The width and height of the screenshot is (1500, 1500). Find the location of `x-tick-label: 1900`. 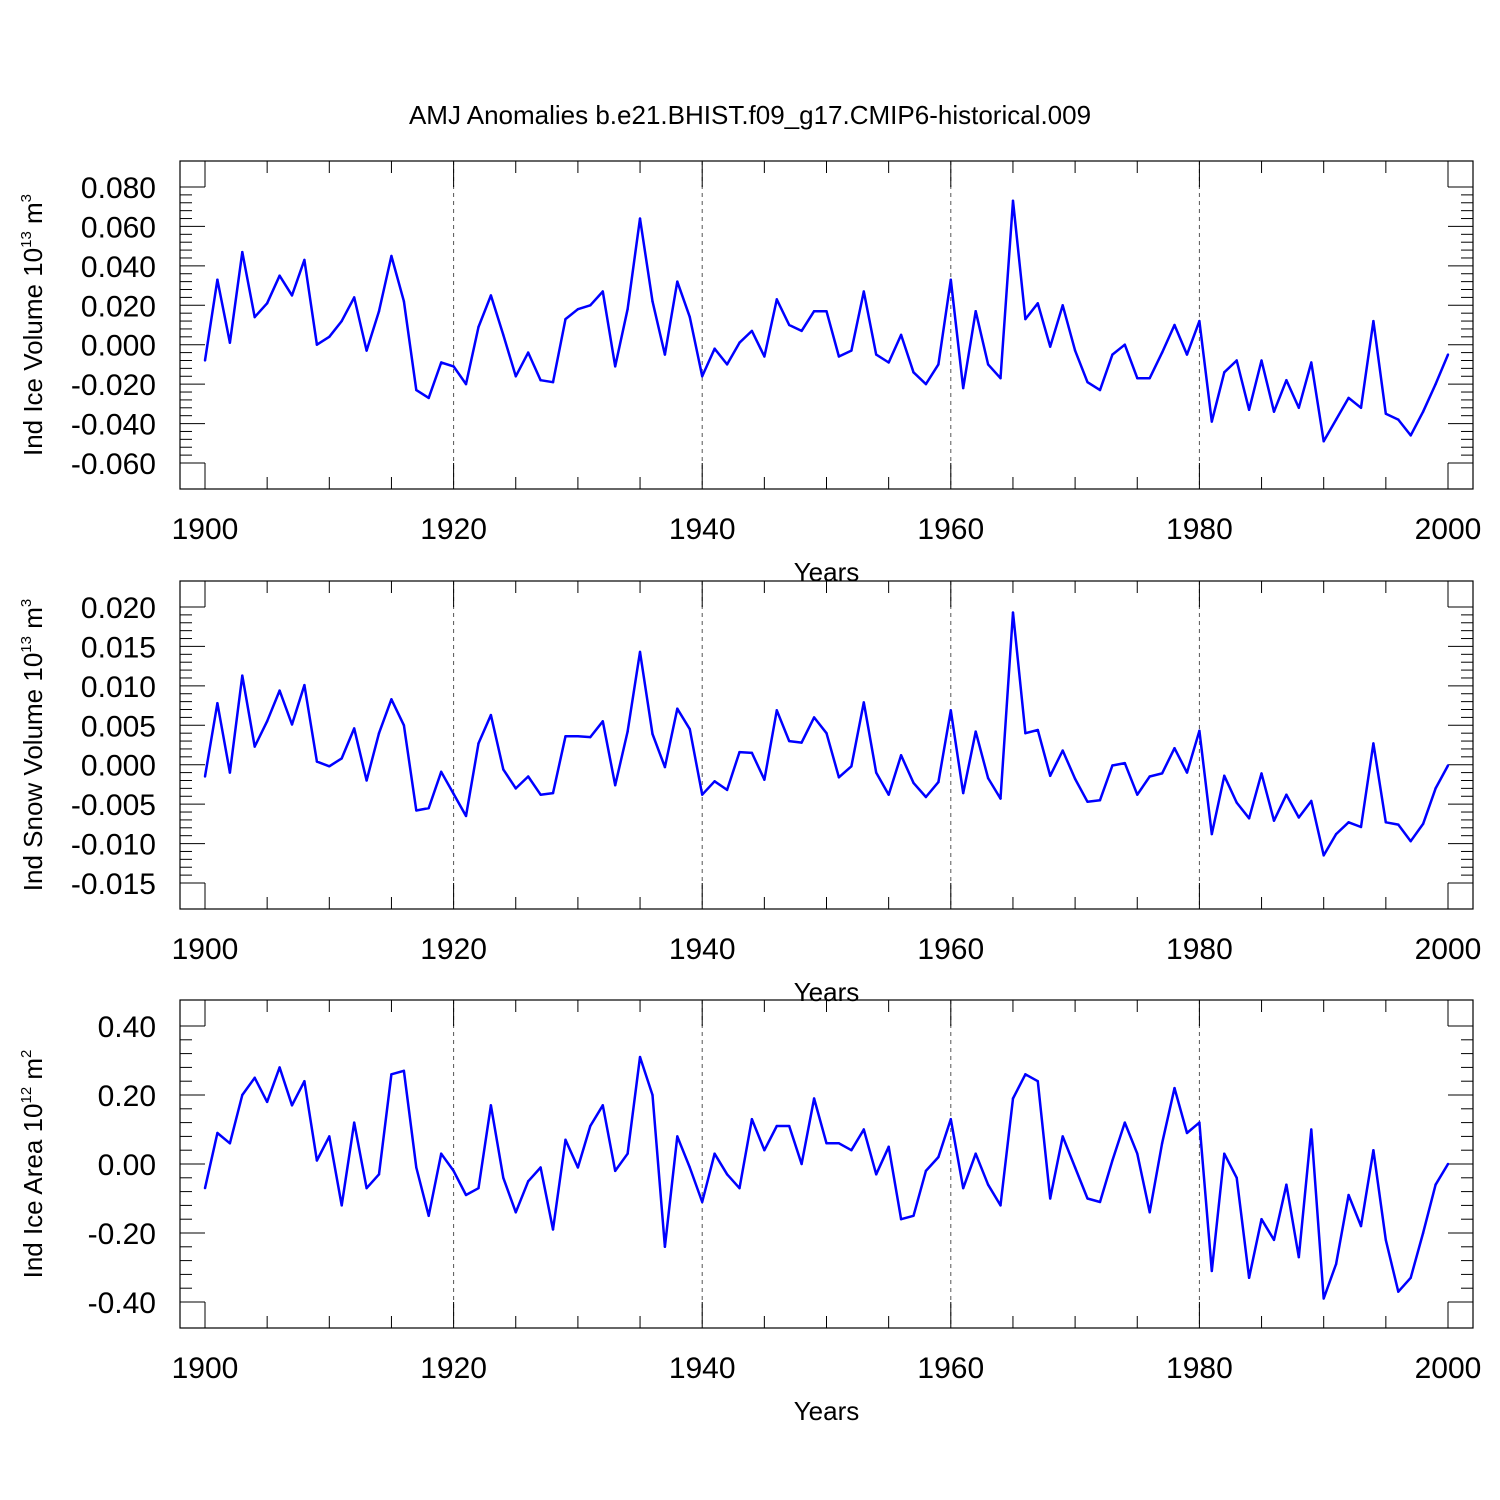

x-tick-label: 1900 is located at coordinates (205, 529).